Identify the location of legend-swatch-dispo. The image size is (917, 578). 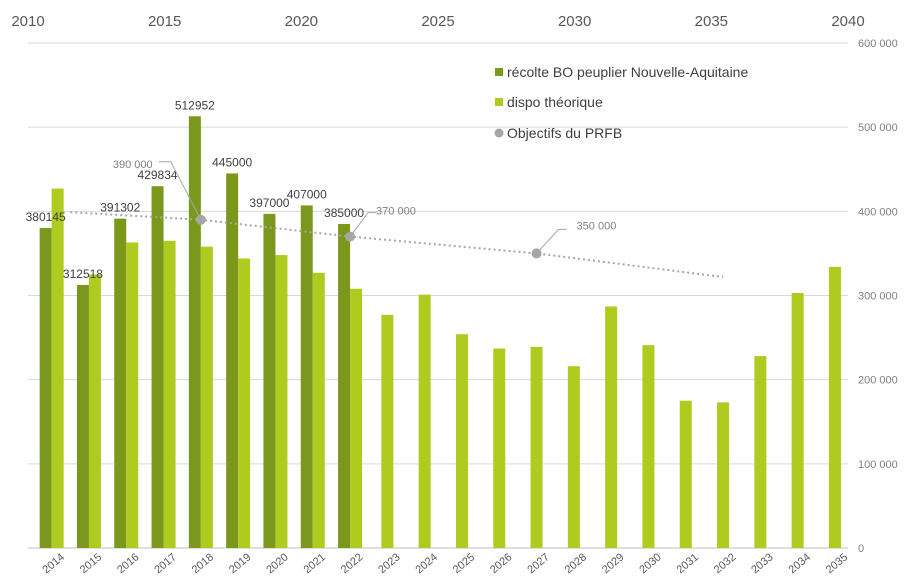
(499, 102).